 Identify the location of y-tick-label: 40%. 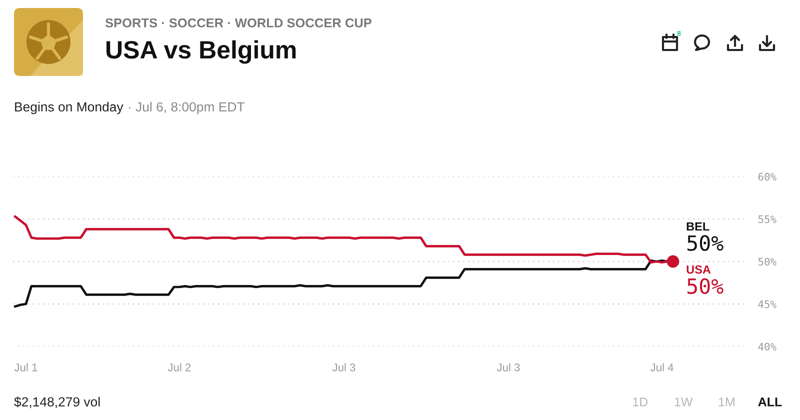
(767, 346).